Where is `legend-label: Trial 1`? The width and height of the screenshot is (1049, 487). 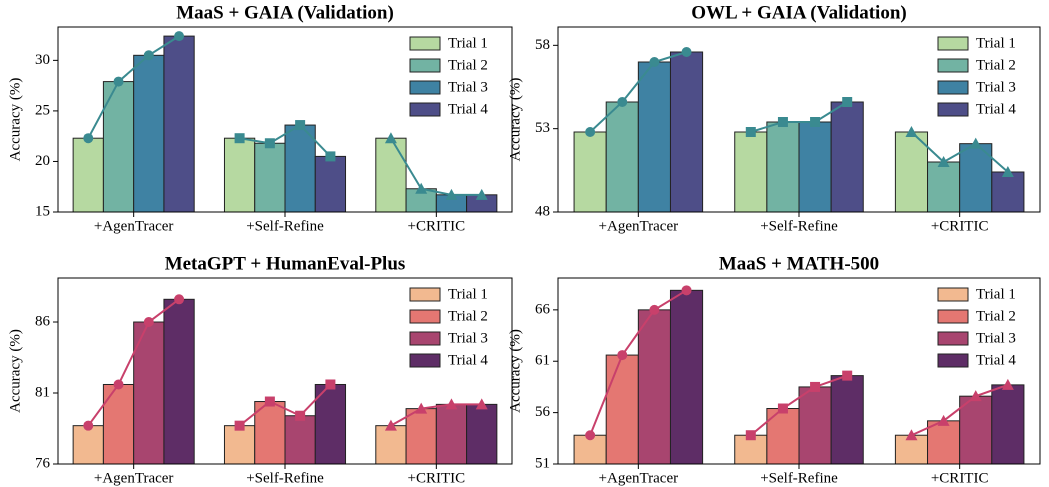
legend-label: Trial 1 is located at coordinates (468, 43).